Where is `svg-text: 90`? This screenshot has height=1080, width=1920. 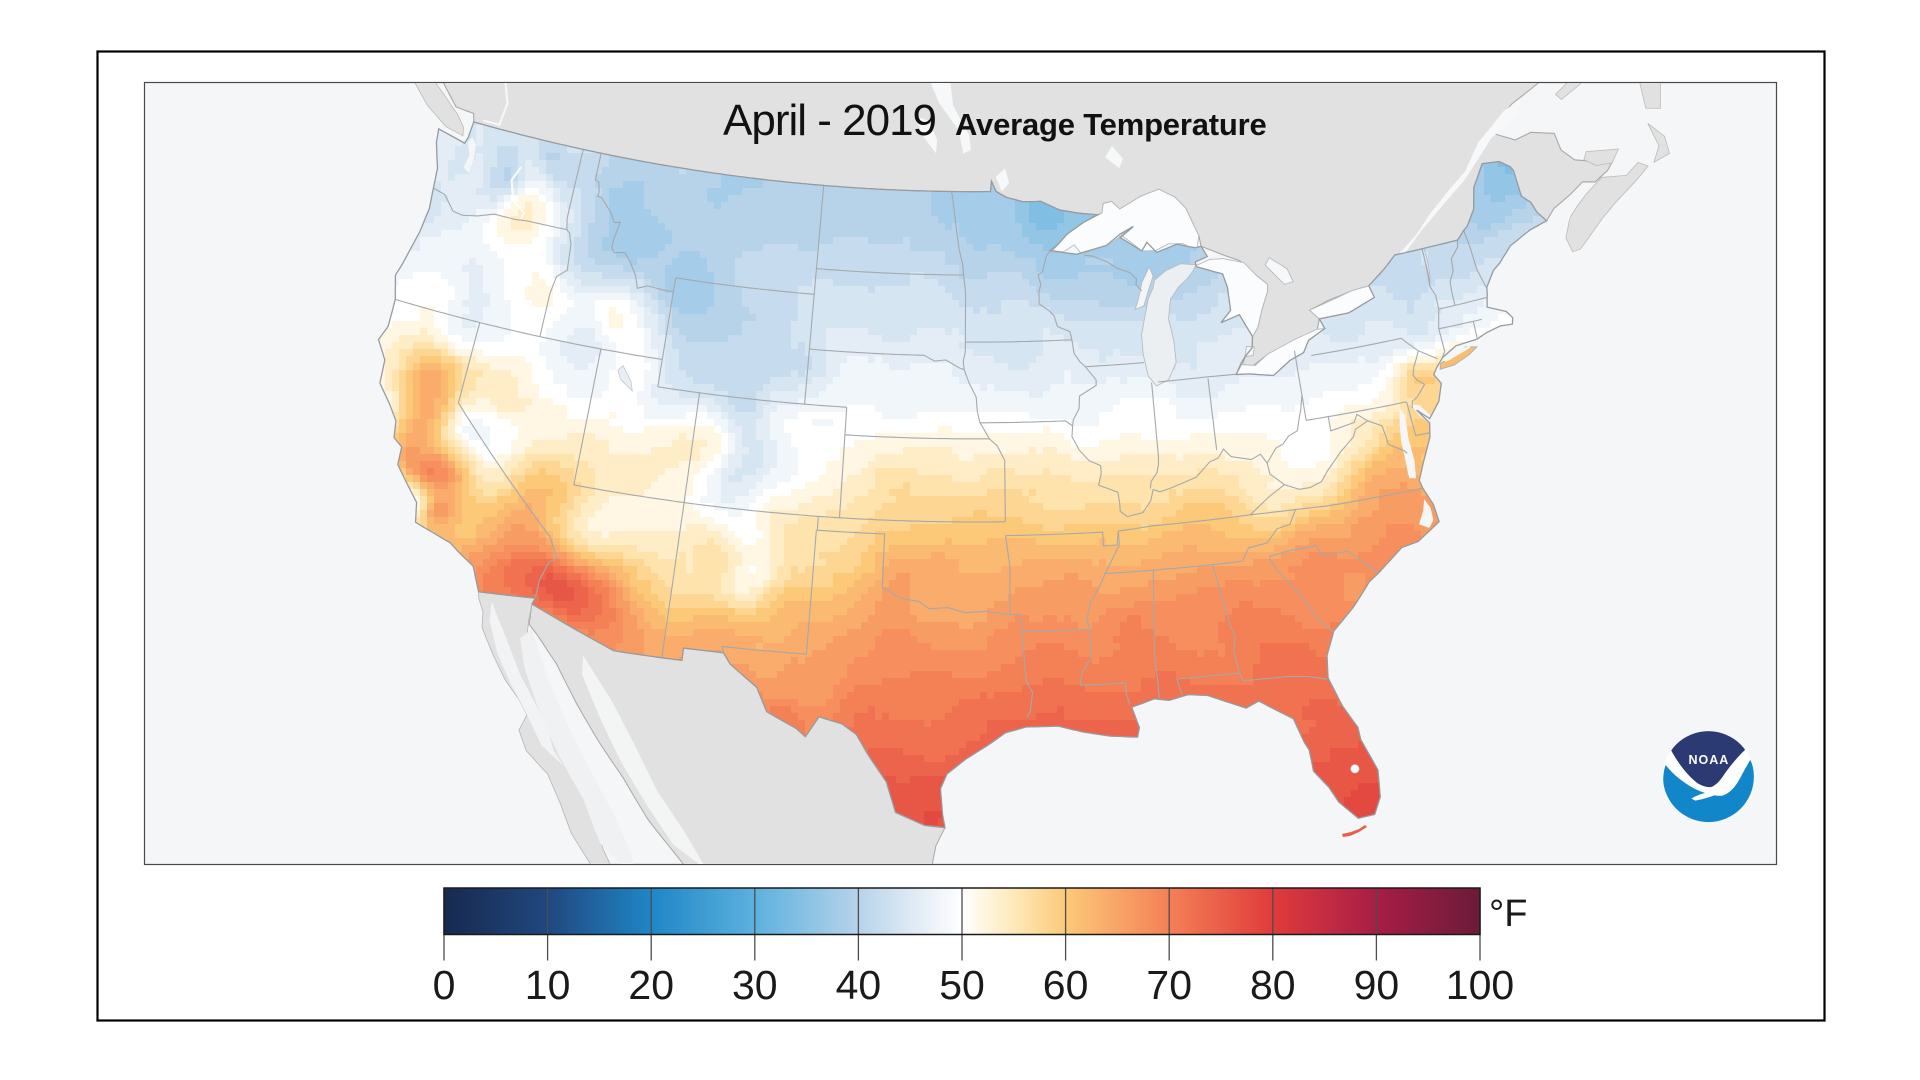 svg-text: 90 is located at coordinates (1377, 985).